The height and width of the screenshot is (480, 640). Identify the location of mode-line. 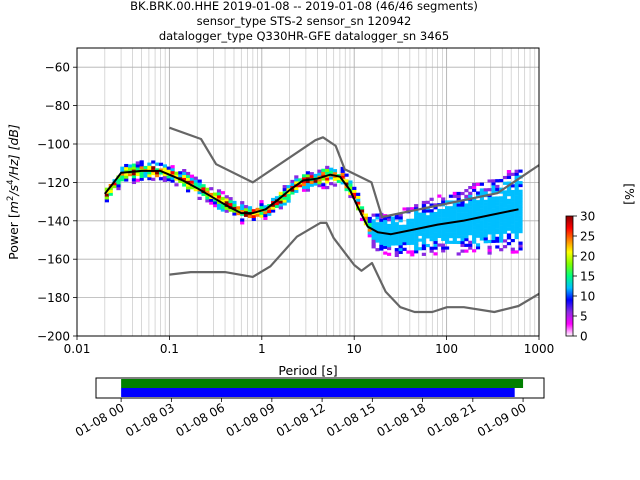
(311, 202).